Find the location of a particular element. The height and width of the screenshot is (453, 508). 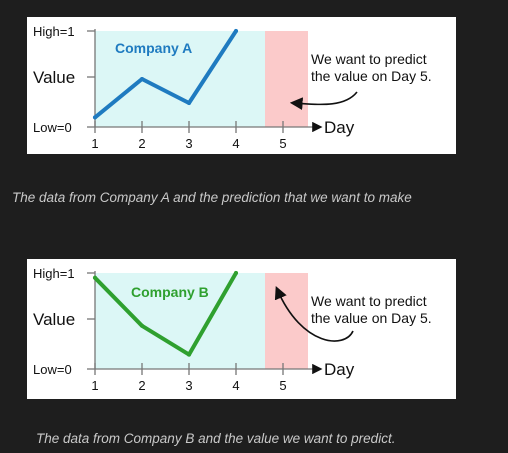

chart-title: Company A is located at coordinates (153, 48).